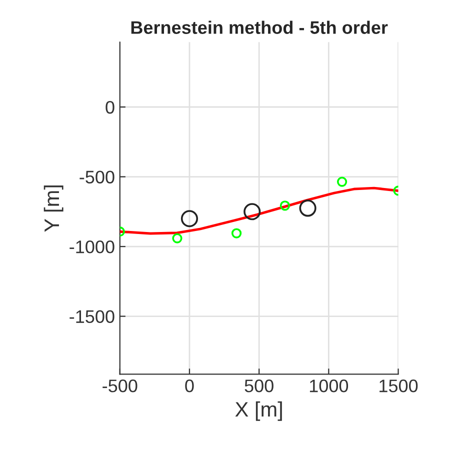 This screenshot has width=449, height=453. I want to click on y-tick-label: 0, so click(110, 107).